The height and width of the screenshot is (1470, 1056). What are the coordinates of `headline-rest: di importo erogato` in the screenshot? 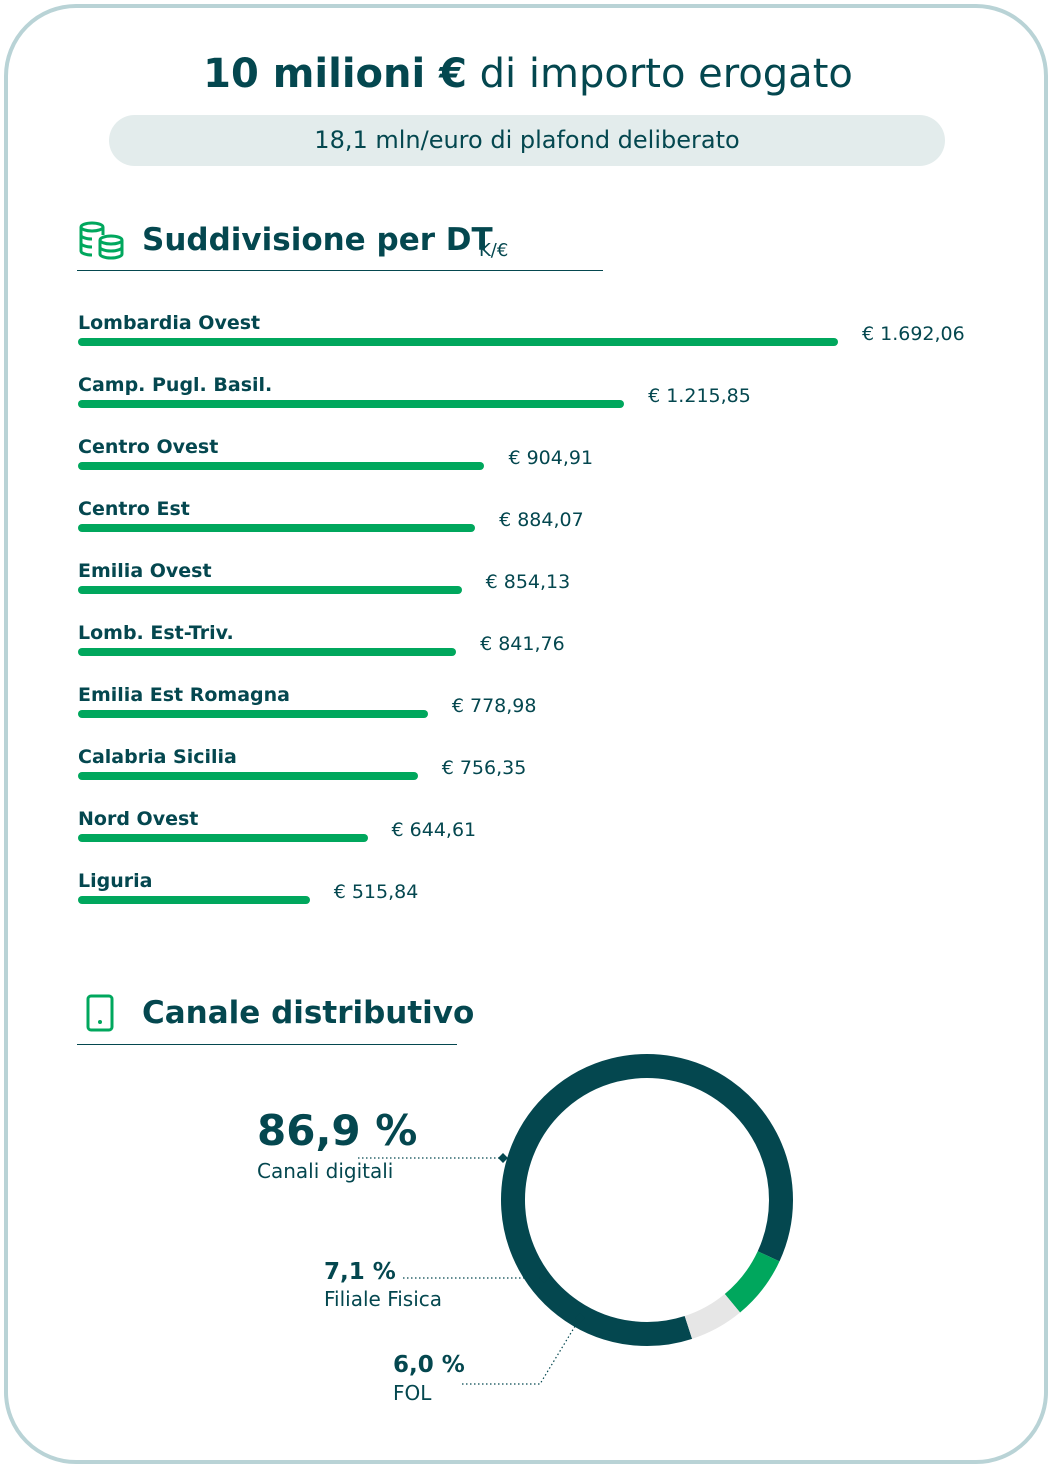 It's located at (659, 74).